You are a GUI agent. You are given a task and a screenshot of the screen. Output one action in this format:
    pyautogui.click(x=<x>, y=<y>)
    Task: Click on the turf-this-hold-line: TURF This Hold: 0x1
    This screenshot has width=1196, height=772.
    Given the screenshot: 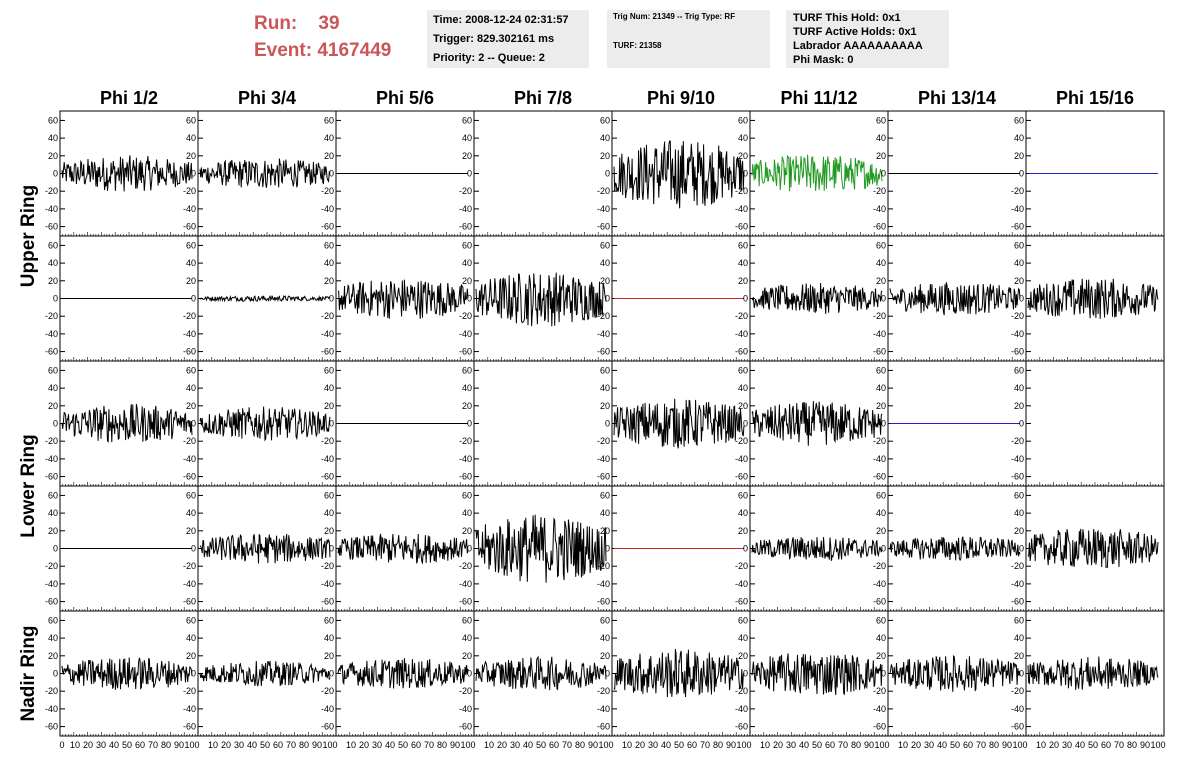 What is the action you would take?
    pyautogui.click(x=847, y=18)
    